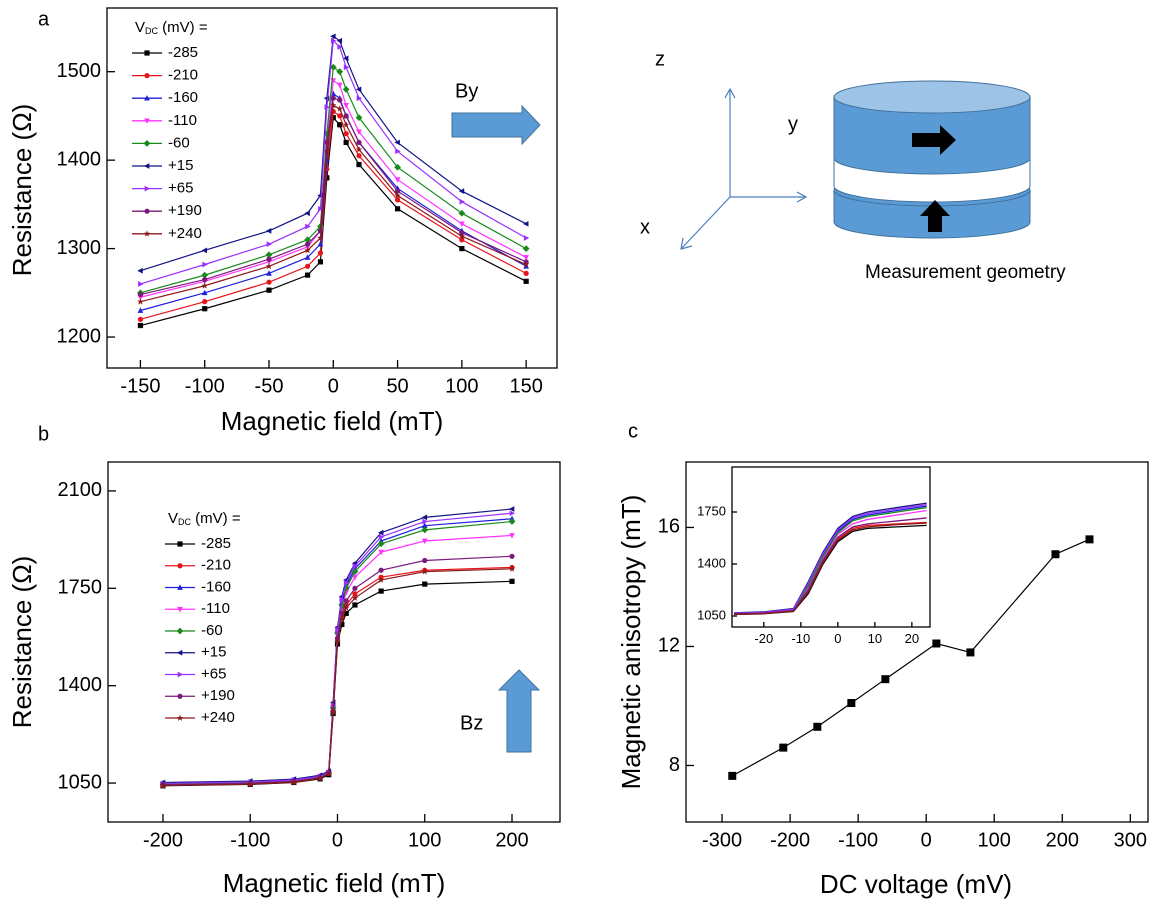 This screenshot has width=1160, height=906. I want to click on x-tick-label: 10, so click(875, 638).